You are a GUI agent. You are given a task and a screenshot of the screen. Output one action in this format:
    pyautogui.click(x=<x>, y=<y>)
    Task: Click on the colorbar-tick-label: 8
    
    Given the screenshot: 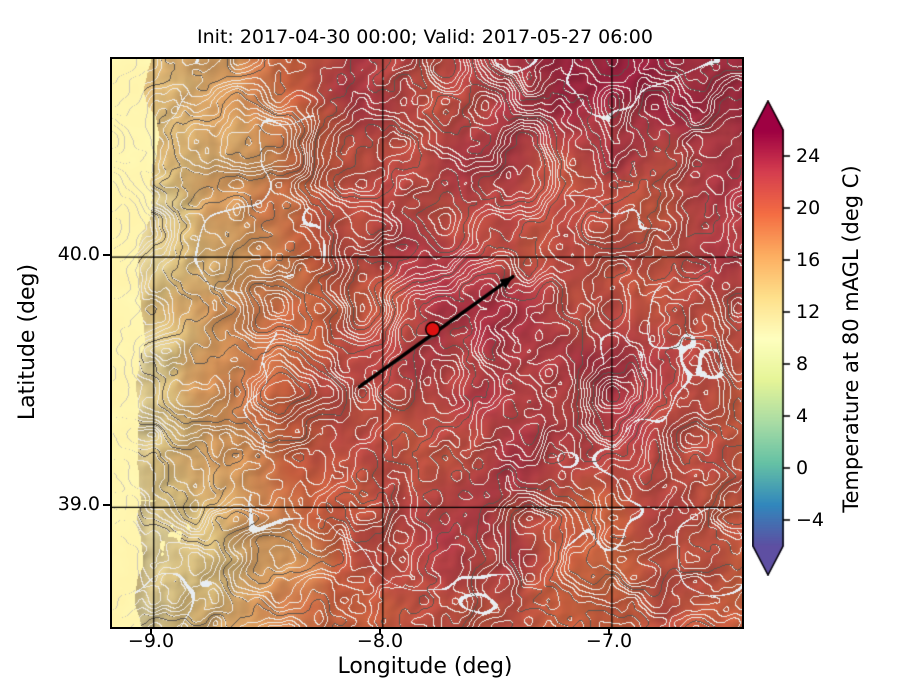 What is the action you would take?
    pyautogui.click(x=802, y=364)
    